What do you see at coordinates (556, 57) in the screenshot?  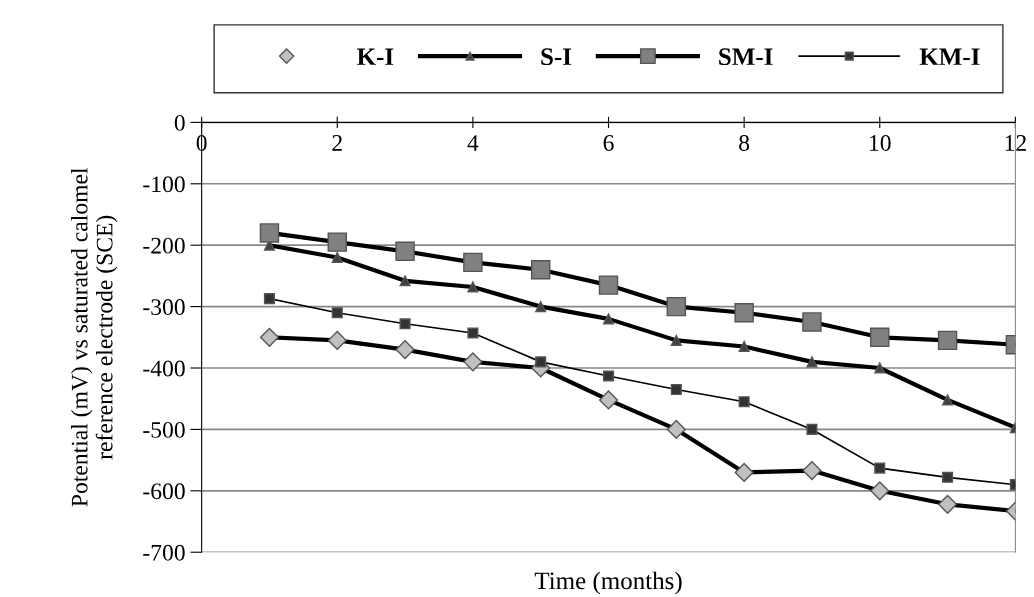 I see `legend-label: S-I` at bounding box center [556, 57].